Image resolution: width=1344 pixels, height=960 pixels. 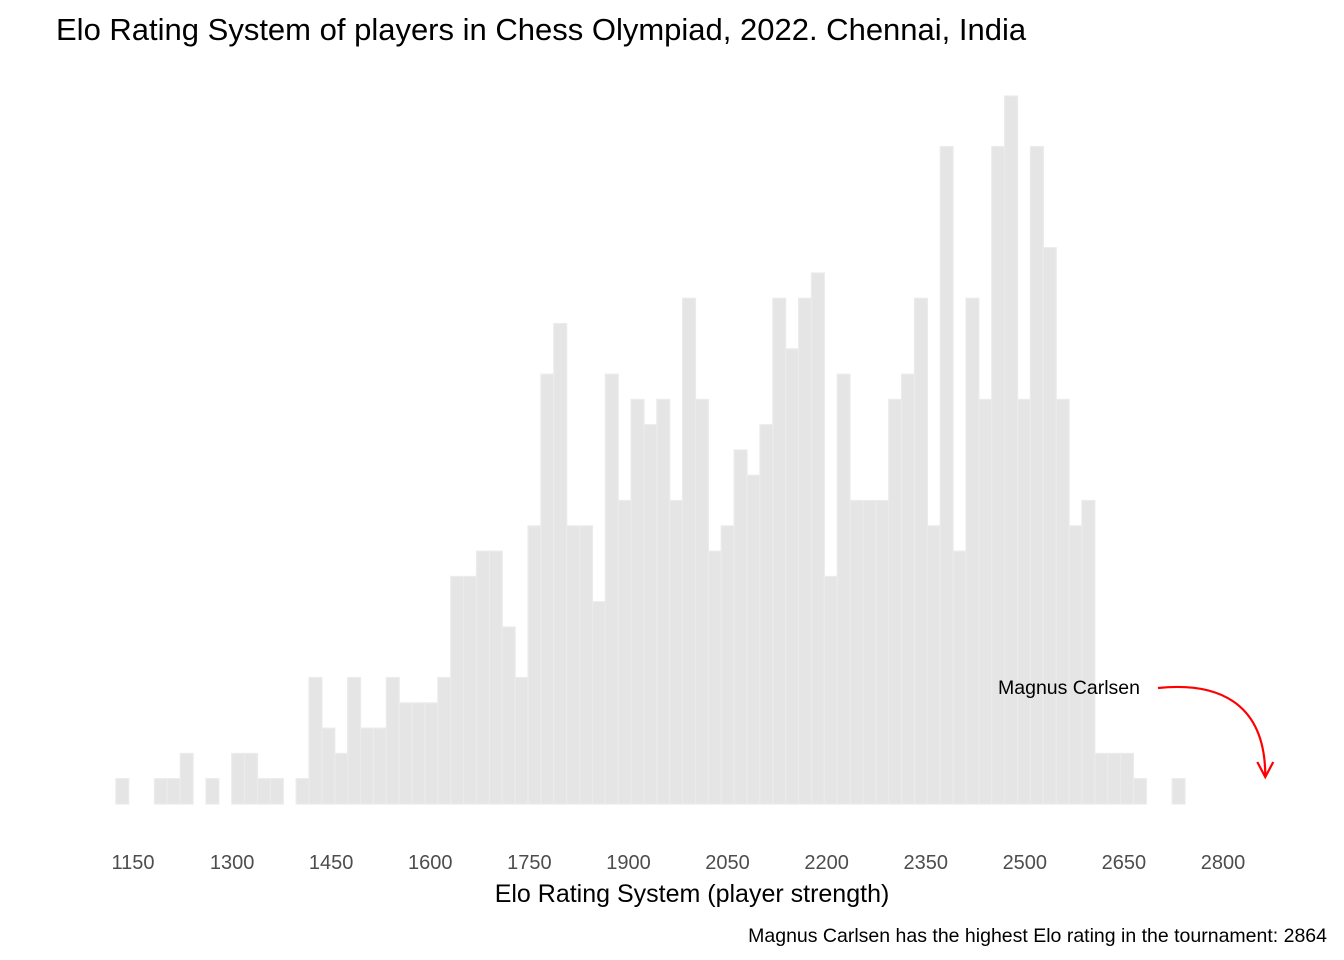 What do you see at coordinates (1025, 863) in the screenshot?
I see `x-tick-label: 2500` at bounding box center [1025, 863].